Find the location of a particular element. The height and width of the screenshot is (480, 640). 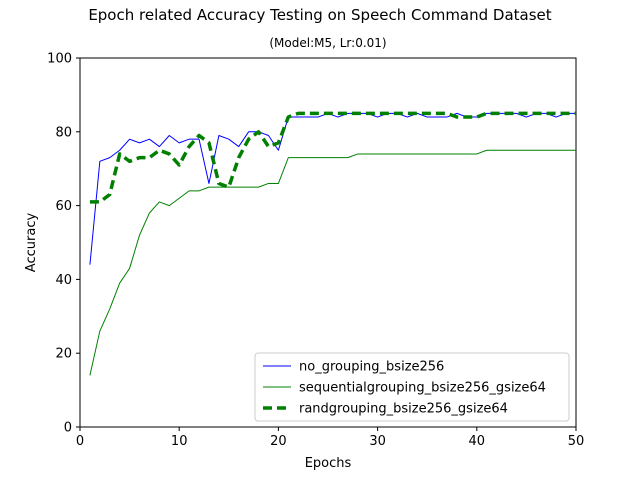

x-tick-label: 20 is located at coordinates (278, 441).